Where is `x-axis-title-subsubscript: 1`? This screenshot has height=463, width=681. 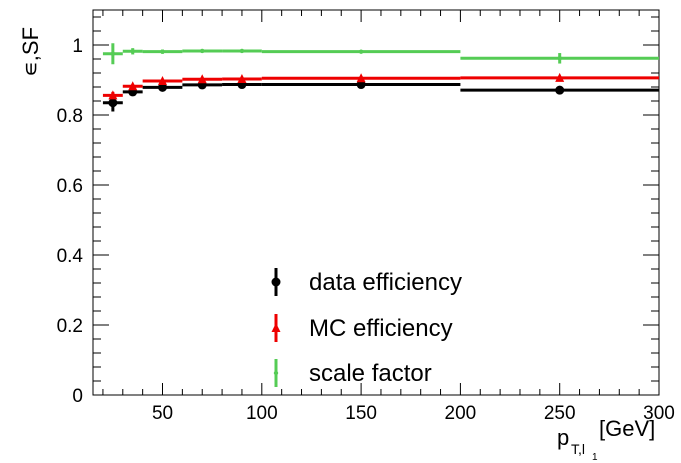 x-axis-title-subsubscript: 1 is located at coordinates (595, 457).